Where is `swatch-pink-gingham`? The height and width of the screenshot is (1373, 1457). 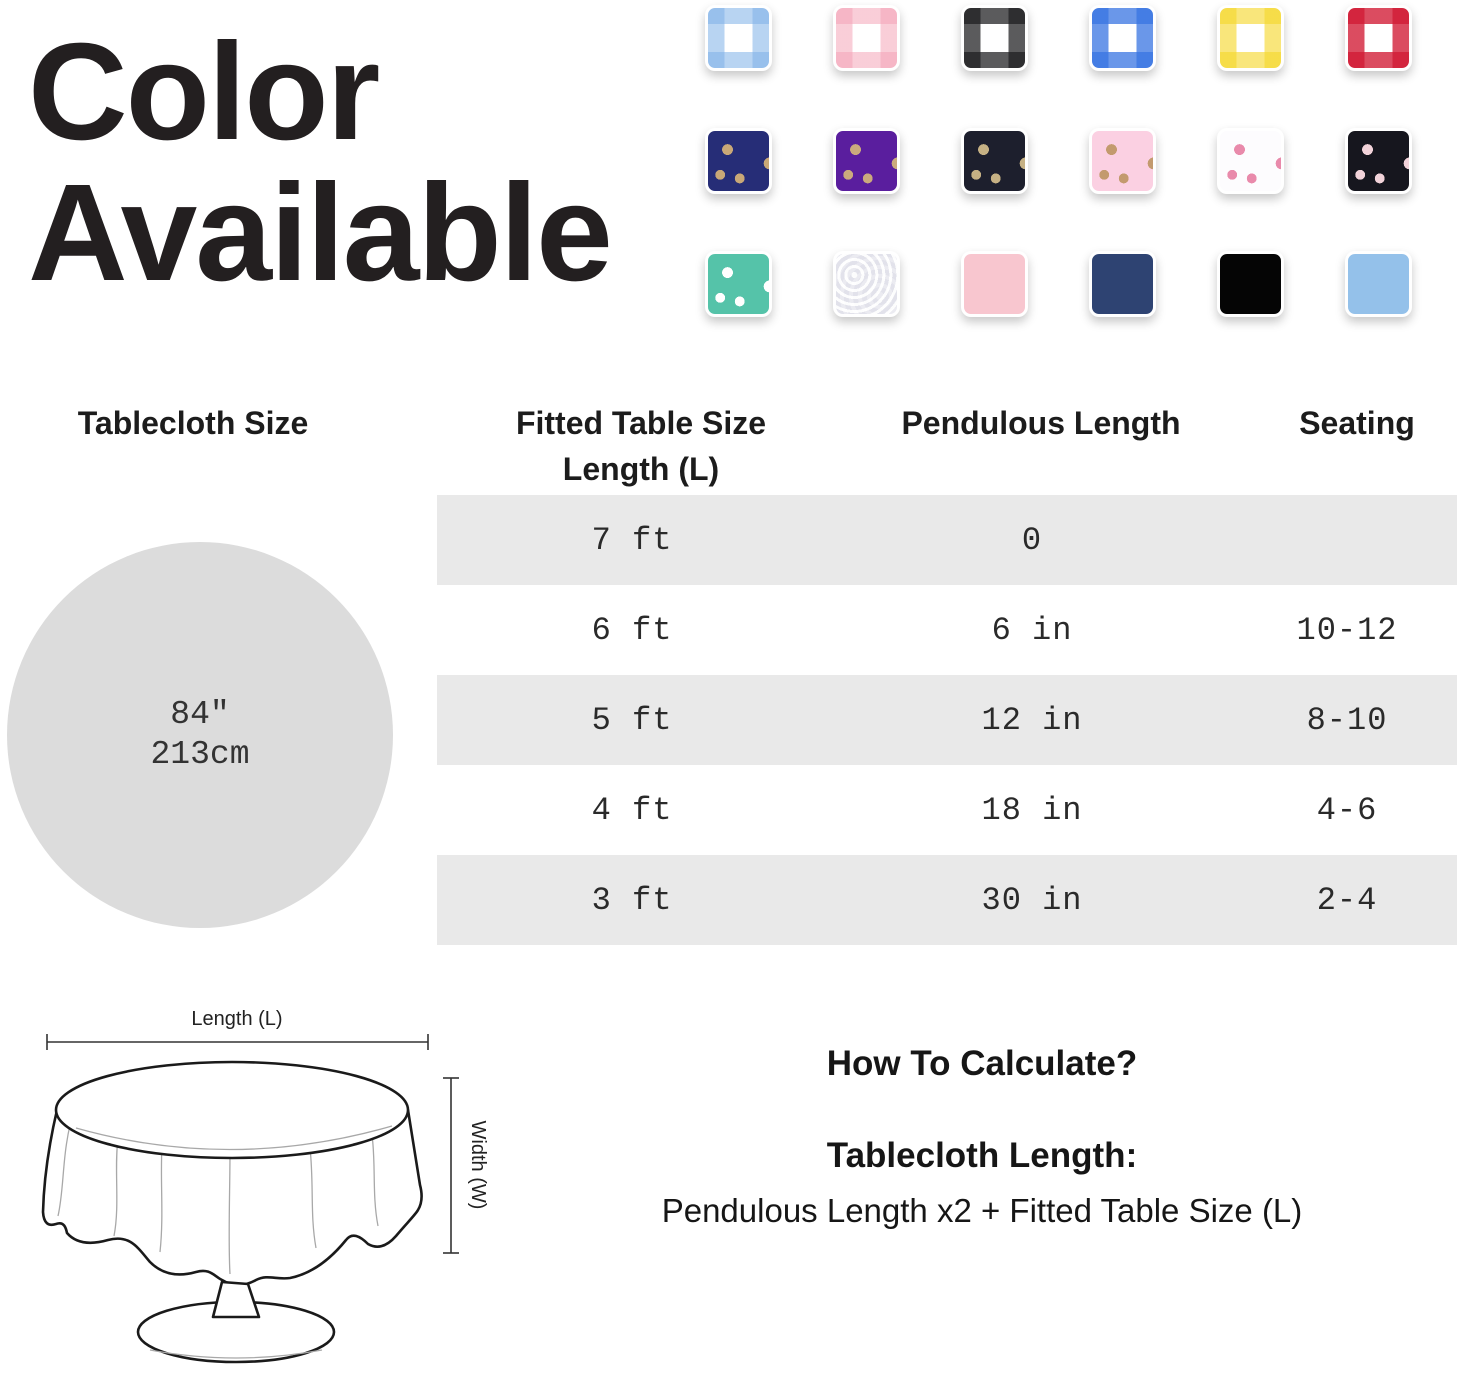
swatch-pink-gingham is located at coordinates (866, 38).